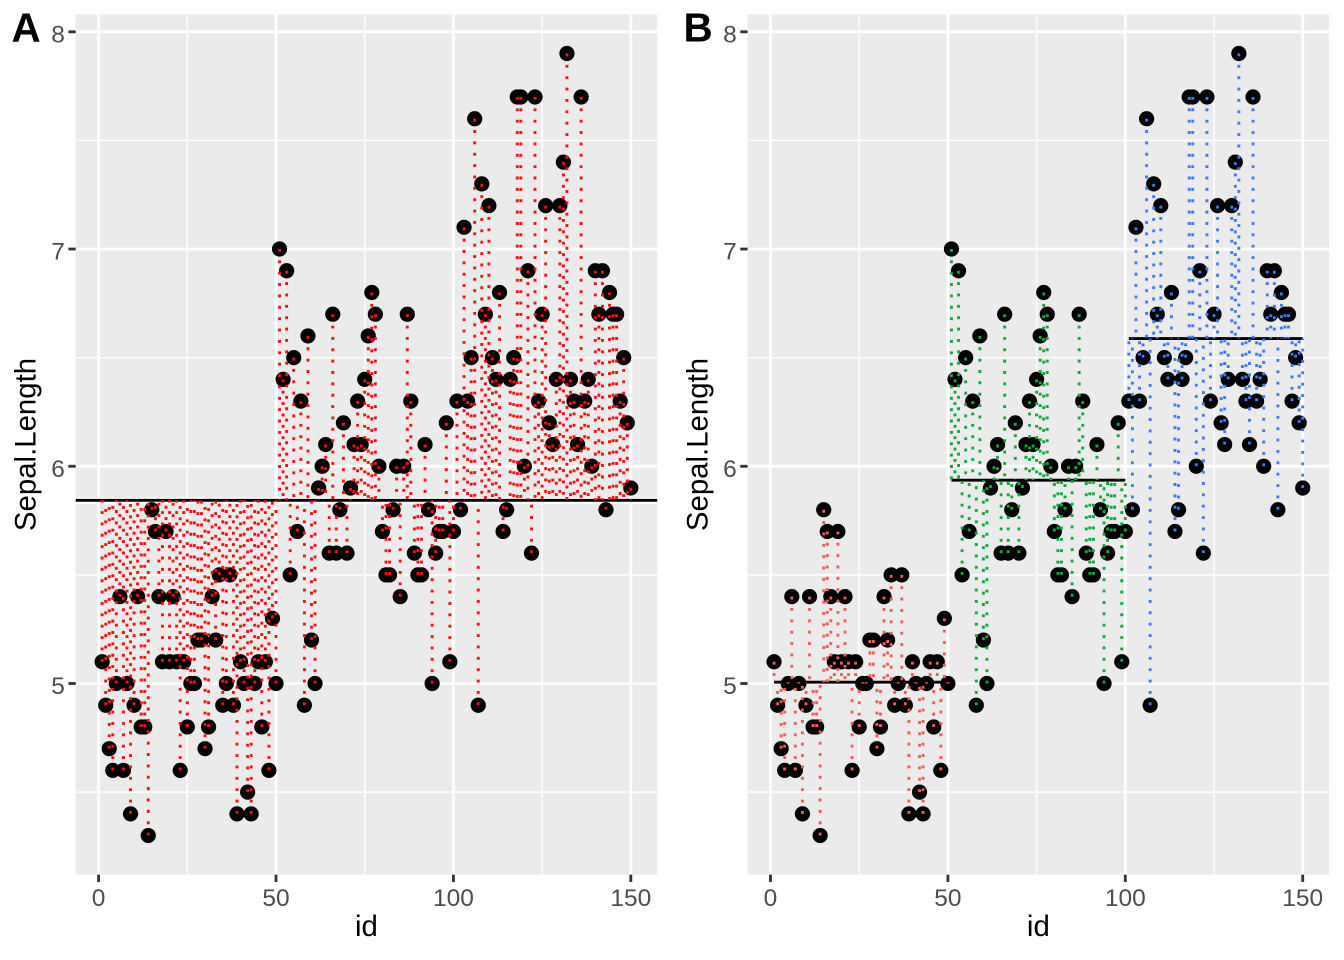 This screenshot has height=960, width=1344. I want to click on svg-text: B, so click(698, 28).